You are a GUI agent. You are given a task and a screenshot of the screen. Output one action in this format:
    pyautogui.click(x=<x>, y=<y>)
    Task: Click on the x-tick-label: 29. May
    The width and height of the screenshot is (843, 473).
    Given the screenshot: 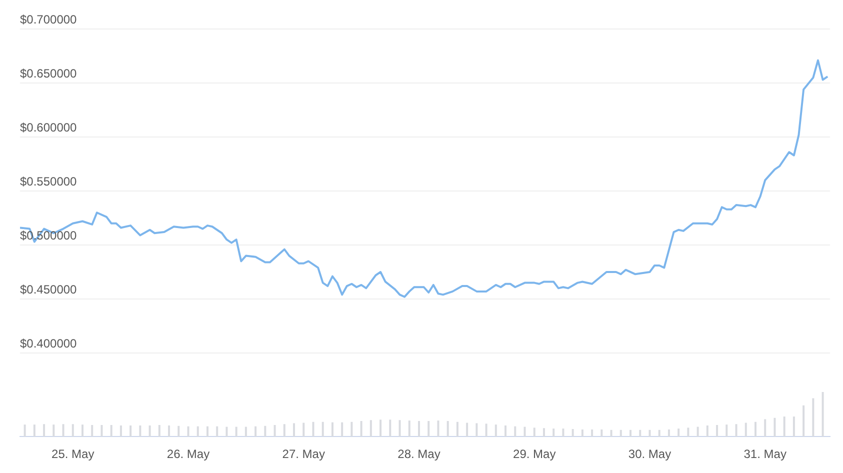 What is the action you would take?
    pyautogui.click(x=534, y=454)
    